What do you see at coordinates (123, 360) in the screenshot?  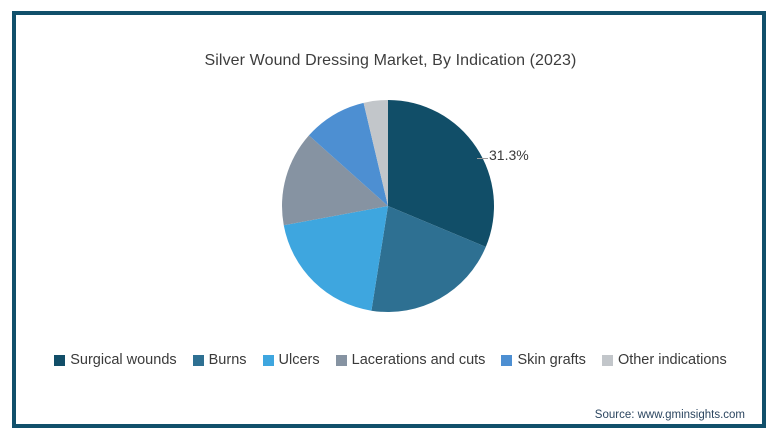 I see `legend-label: Surgical wounds` at bounding box center [123, 360].